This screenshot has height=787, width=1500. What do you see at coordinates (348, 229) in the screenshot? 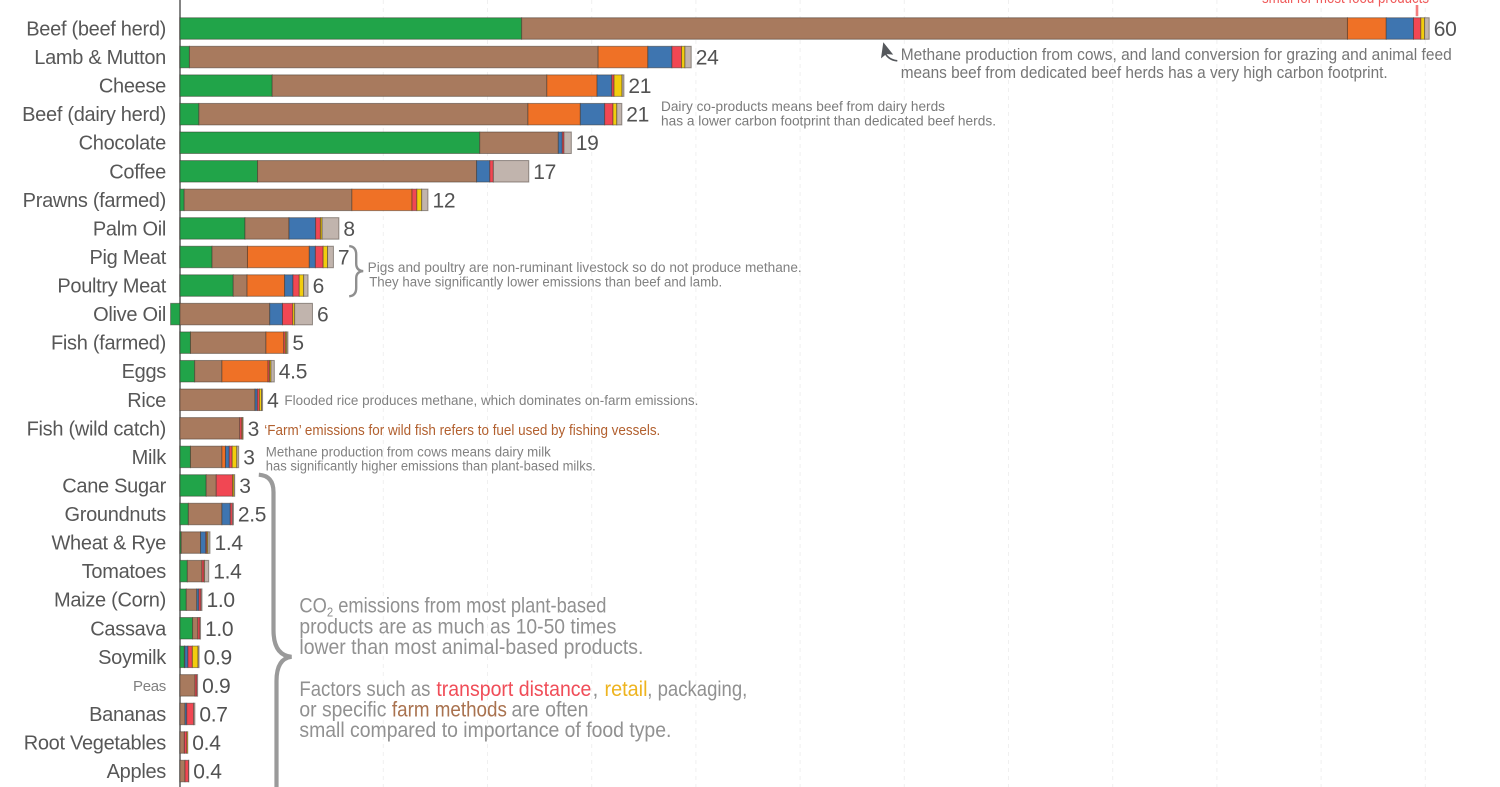
I see `svg-text: 8` at bounding box center [348, 229].